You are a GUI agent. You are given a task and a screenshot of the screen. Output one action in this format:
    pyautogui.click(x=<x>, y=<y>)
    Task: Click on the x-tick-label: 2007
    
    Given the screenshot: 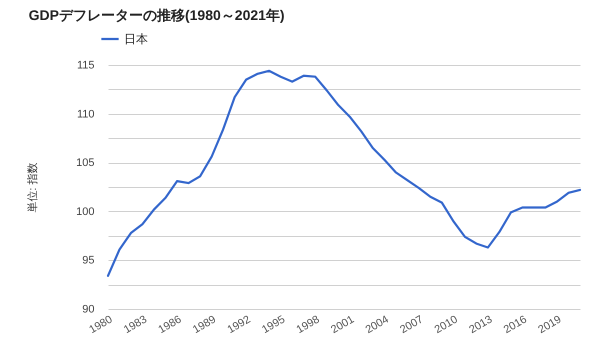 What is the action you would take?
    pyautogui.click(x=412, y=325)
    